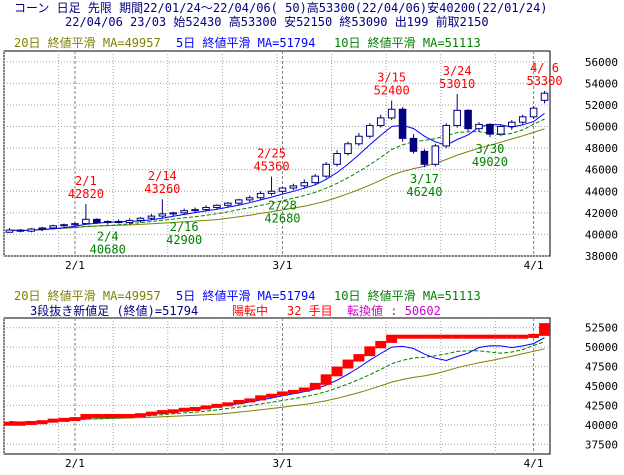  I want to click on legend-ma20-upper: 20日 終値平滑 MA=49957, so click(87, 43).